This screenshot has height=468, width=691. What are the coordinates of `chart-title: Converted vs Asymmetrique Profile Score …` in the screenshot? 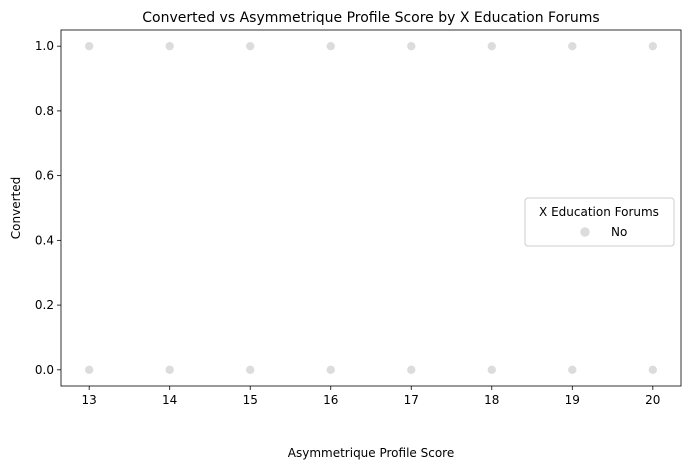 It's located at (370, 18).